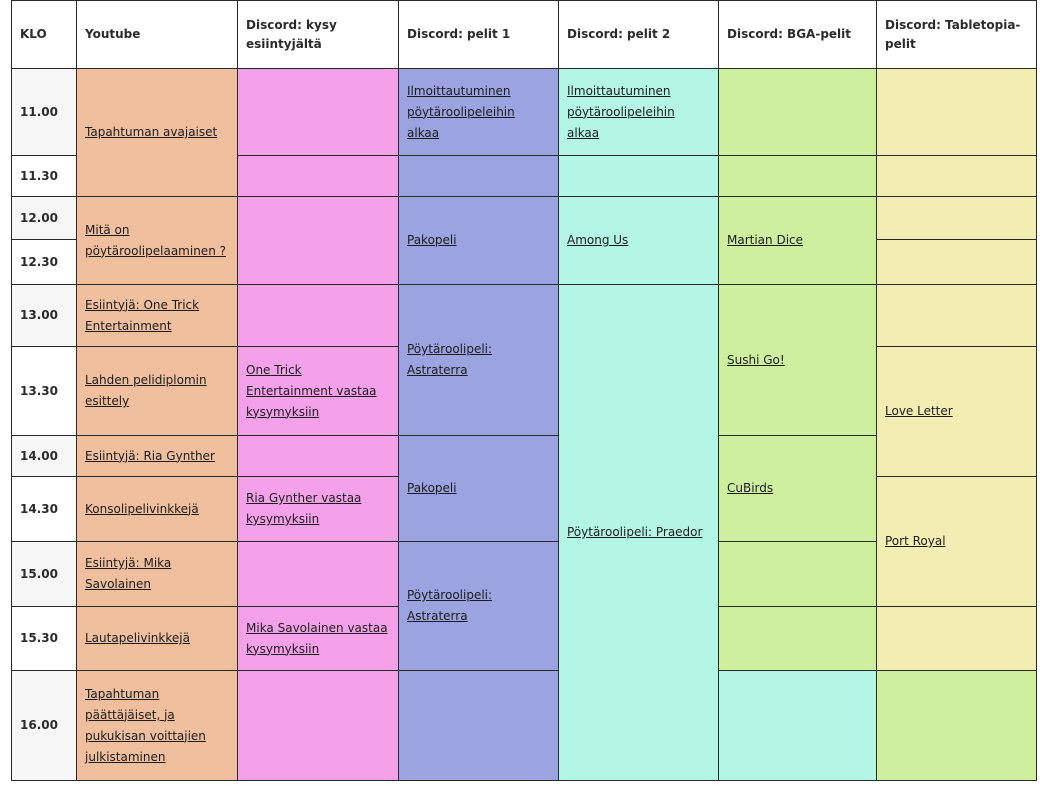  I want to click on link-sushi-go: Sushi Go!, so click(756, 359).